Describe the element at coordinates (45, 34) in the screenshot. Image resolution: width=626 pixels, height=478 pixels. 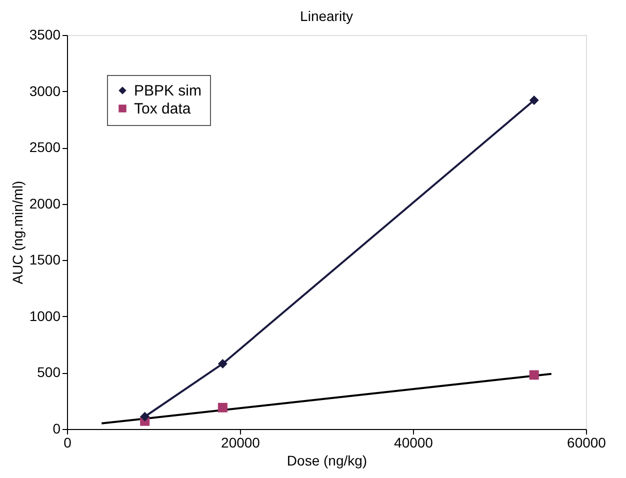
I see `y-tick-label: 3500` at that location.